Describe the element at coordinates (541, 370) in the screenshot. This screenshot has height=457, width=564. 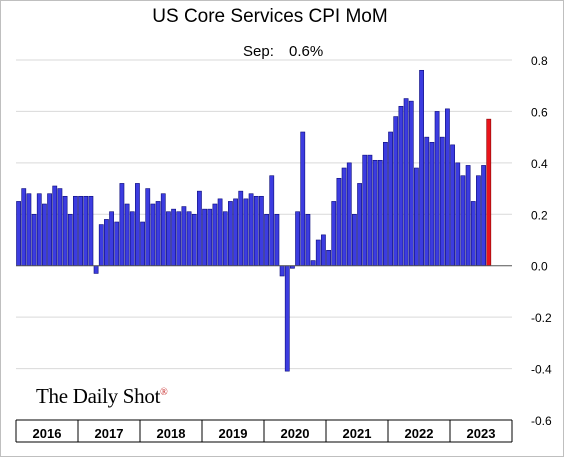
I see `y-tick-label: -0.4` at that location.